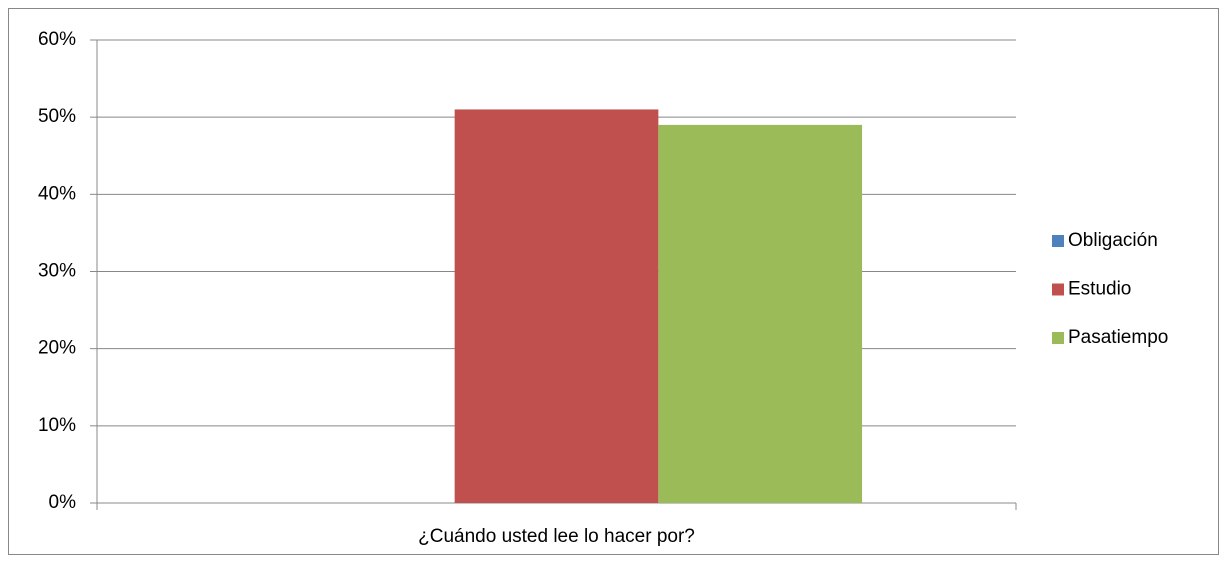 This screenshot has width=1227, height=568. What do you see at coordinates (63, 502) in the screenshot?
I see `y-tick-label: 0%` at bounding box center [63, 502].